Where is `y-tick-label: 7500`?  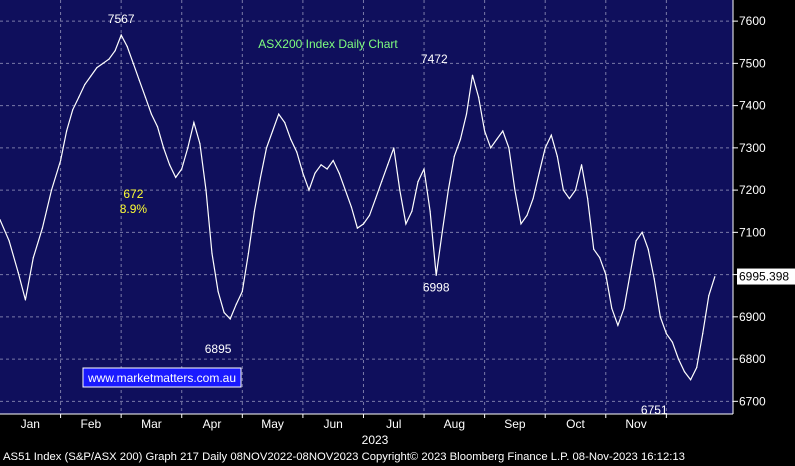
y-tick-label: 7500 is located at coordinates (752, 63).